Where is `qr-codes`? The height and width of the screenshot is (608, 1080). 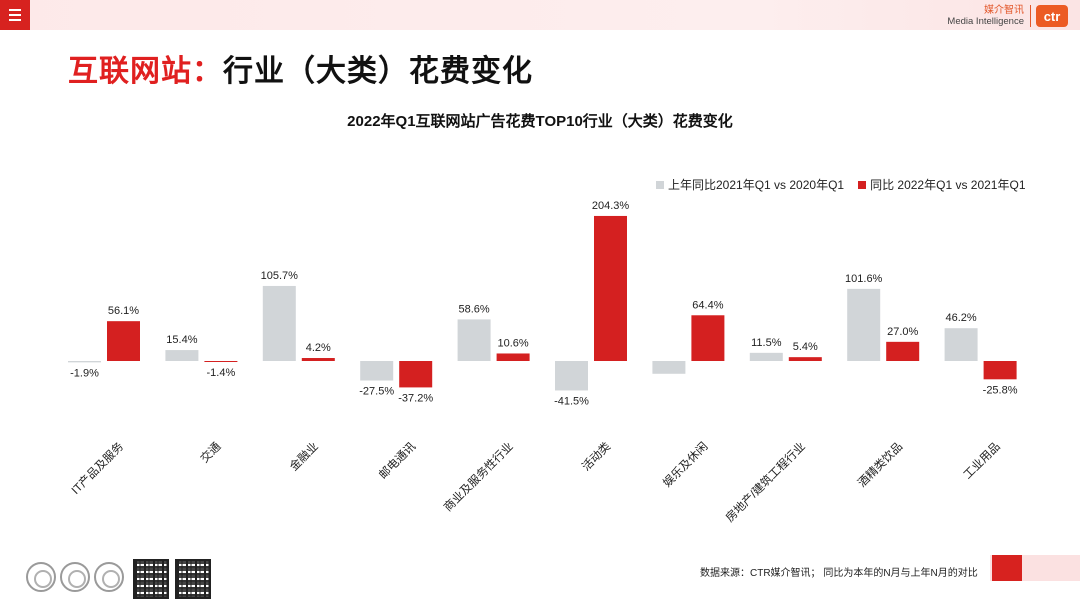
qr-codes is located at coordinates (175, 579).